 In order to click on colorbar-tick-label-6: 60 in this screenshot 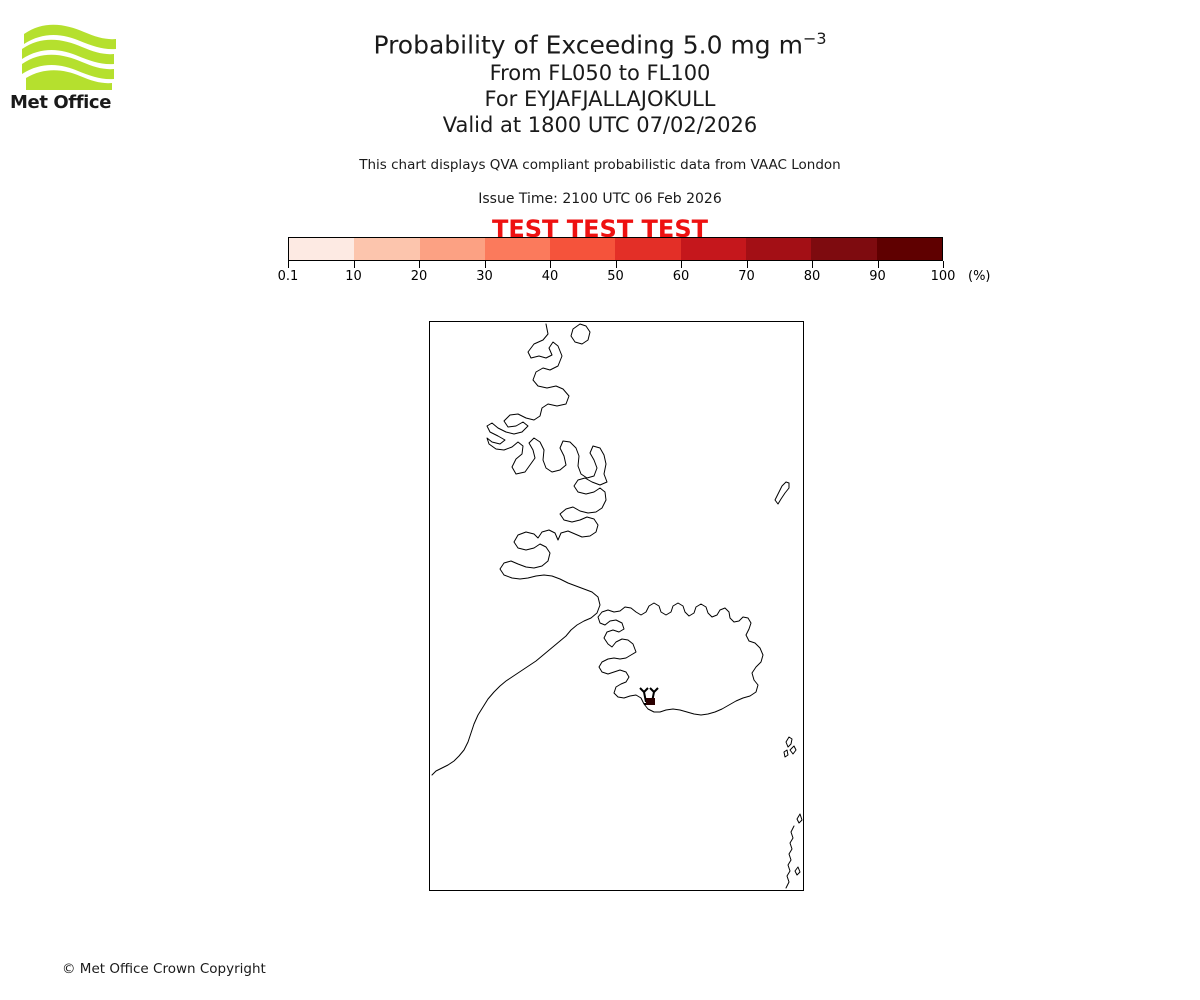, I will do `click(681, 276)`.